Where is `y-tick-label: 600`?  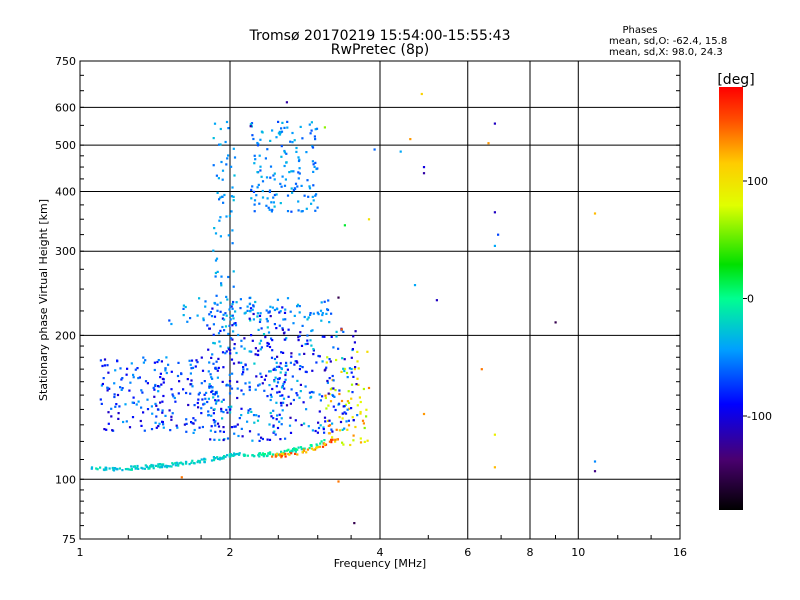
y-tick-label: 600 is located at coordinates (65, 107).